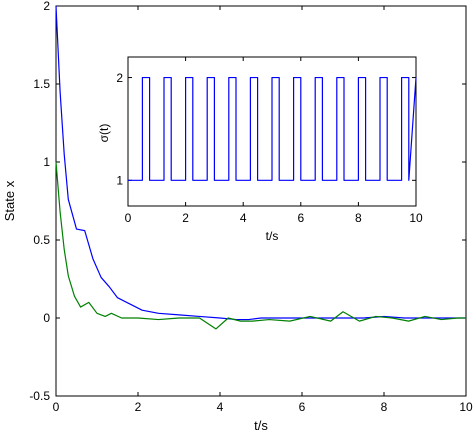 This screenshot has width=474, height=434. I want to click on main-x-tick-label: 8, so click(384, 407).